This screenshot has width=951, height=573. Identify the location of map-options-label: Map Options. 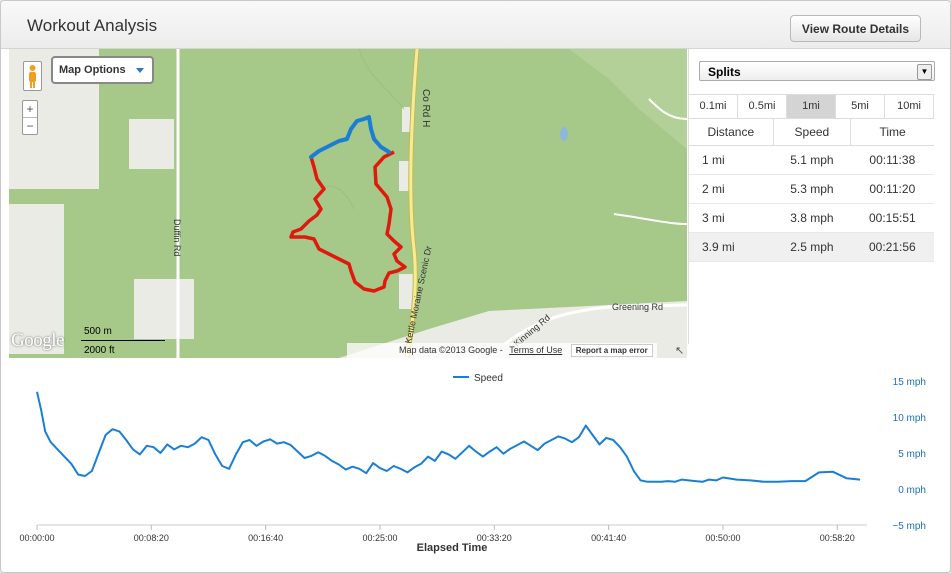
(92, 70).